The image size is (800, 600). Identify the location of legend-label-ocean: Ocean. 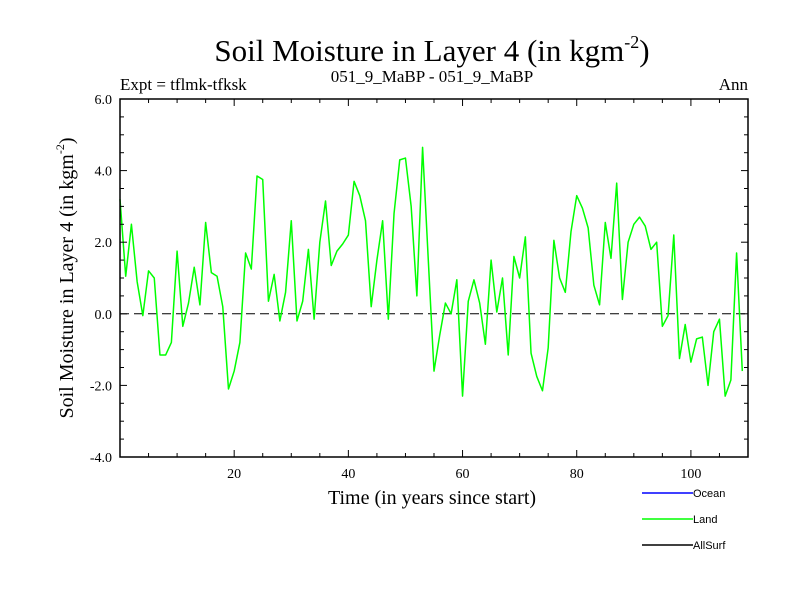
(709, 494).